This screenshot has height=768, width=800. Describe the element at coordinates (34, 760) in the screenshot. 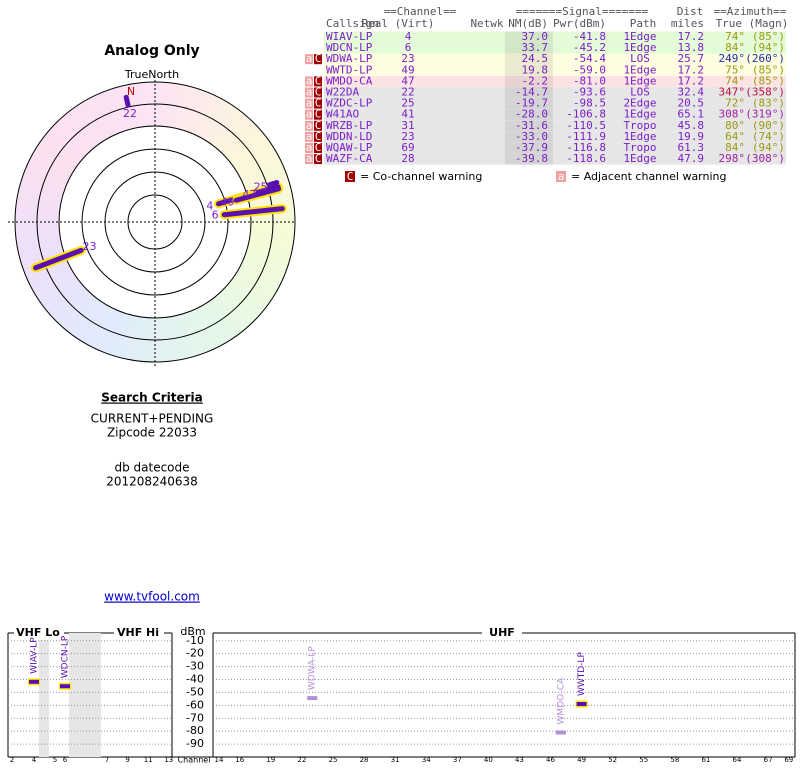

I see `x-tick-label: 4` at that location.